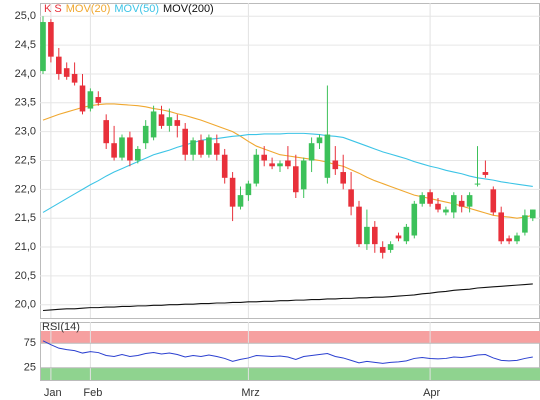 The image size is (540, 400). I want to click on moving-average, so click(287, 297).